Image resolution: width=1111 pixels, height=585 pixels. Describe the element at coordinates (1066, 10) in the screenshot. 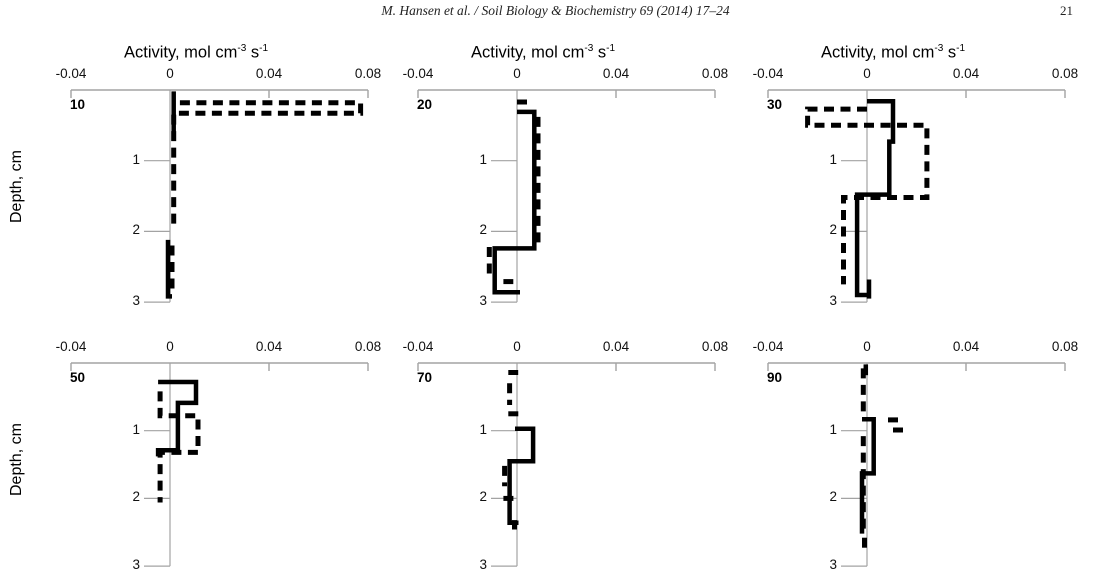

I see `page-number: 21` at that location.